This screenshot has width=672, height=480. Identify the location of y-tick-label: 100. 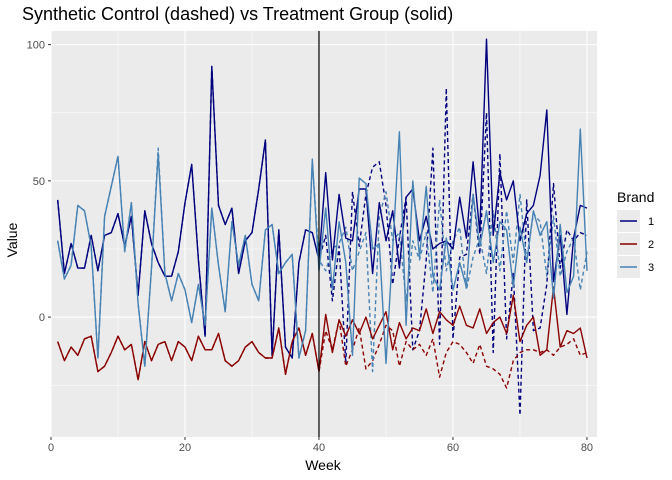
(36, 46).